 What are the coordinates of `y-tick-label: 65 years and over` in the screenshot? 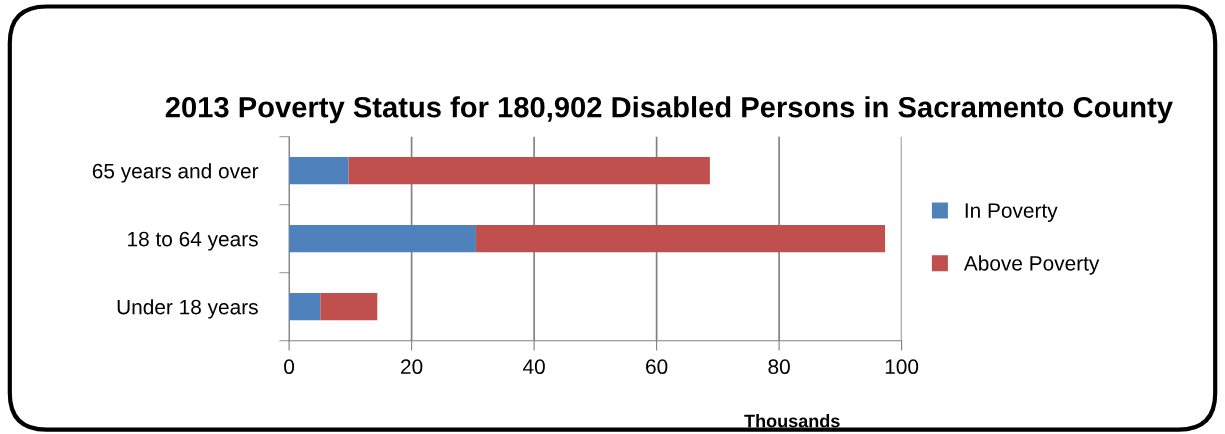 It's located at (175, 173).